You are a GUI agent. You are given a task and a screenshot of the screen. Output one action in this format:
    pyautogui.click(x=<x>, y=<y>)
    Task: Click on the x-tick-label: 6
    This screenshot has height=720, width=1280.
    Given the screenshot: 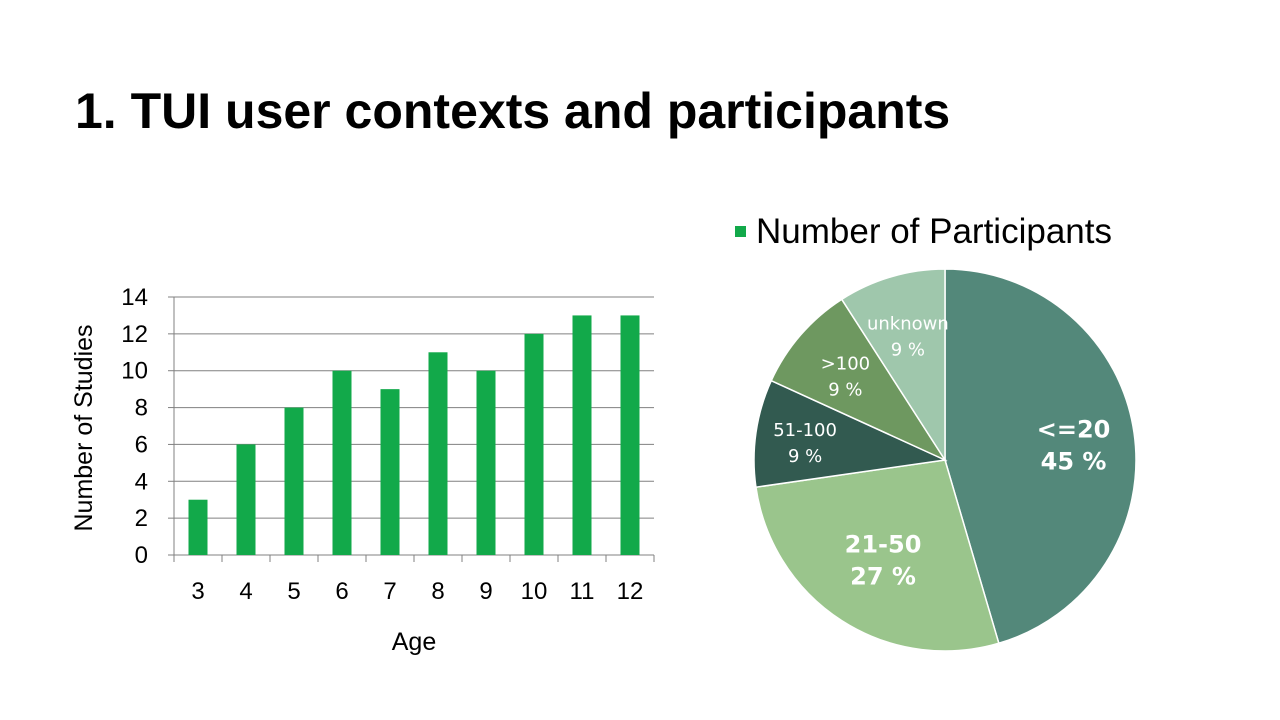 What is the action you would take?
    pyautogui.click(x=341, y=591)
    